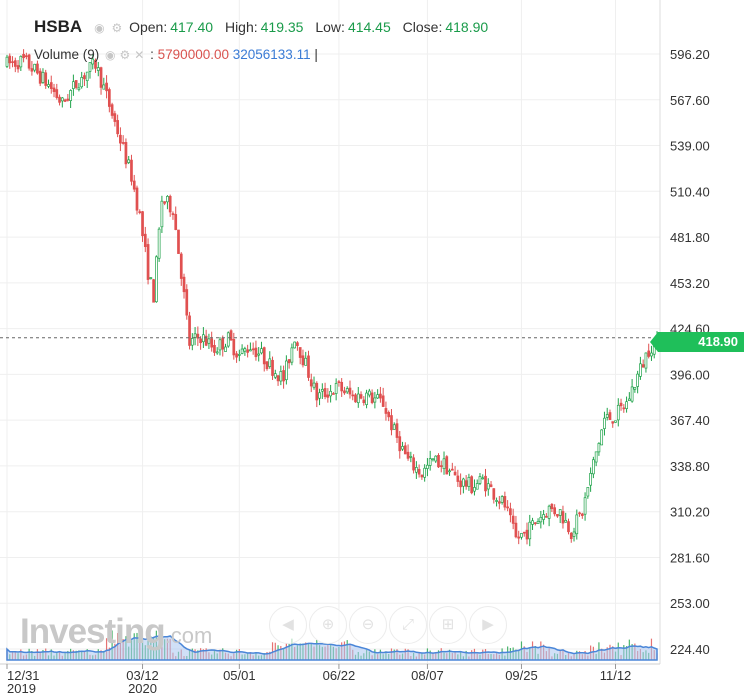 The width and height of the screenshot is (744, 698). Describe the element at coordinates (93, 631) in the screenshot. I see `watermark-brand: Investing` at that location.